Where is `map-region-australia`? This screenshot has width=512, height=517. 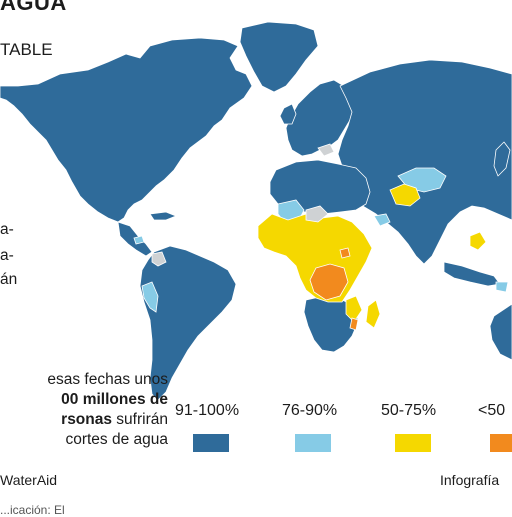
map-region-australia is located at coordinates (500, 332).